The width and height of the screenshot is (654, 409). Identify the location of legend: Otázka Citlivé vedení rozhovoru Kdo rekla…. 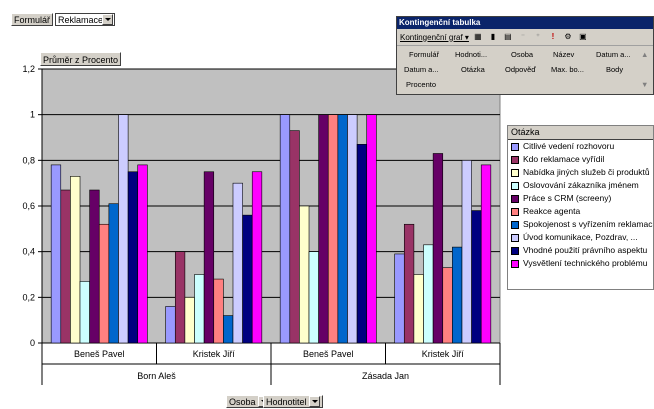
(580, 207).